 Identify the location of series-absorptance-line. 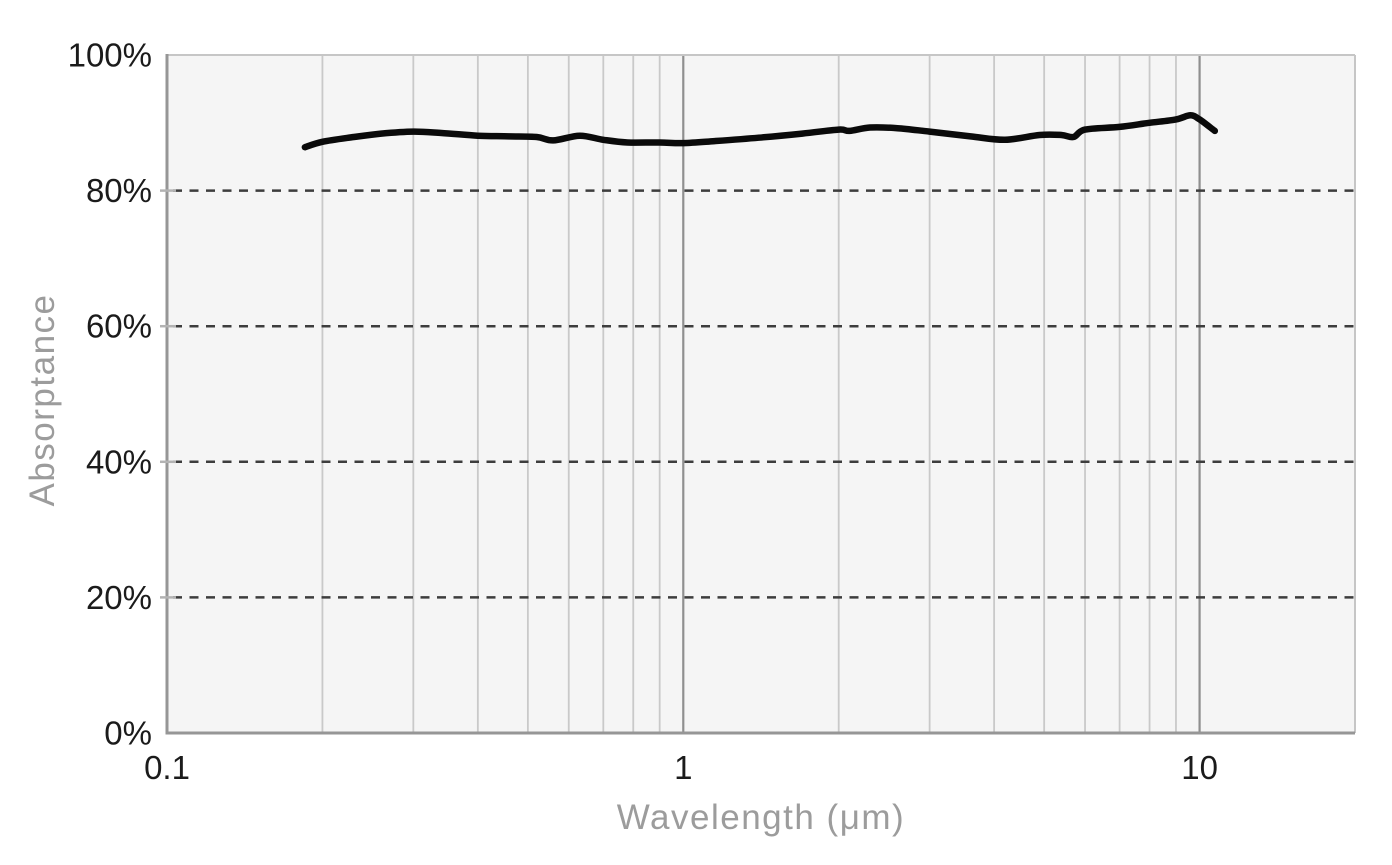
(760, 131).